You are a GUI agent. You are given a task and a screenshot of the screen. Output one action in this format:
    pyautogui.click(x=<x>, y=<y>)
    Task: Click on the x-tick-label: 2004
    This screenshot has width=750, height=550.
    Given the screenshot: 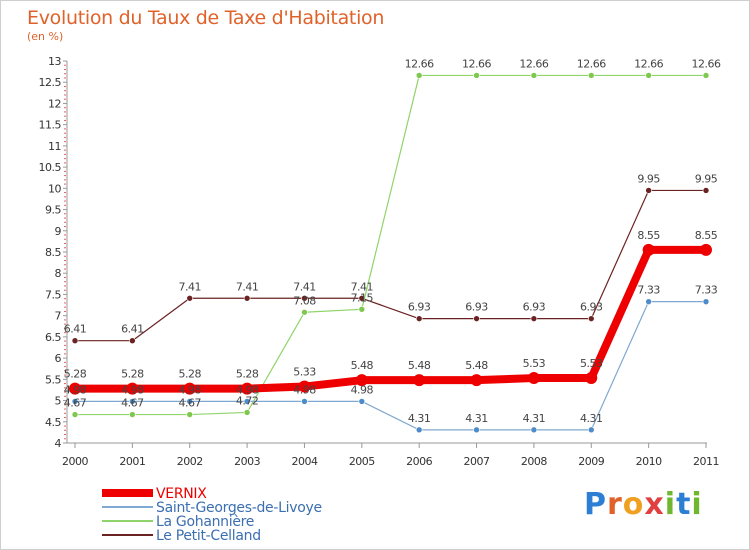 What is the action you would take?
    pyautogui.click(x=304, y=461)
    